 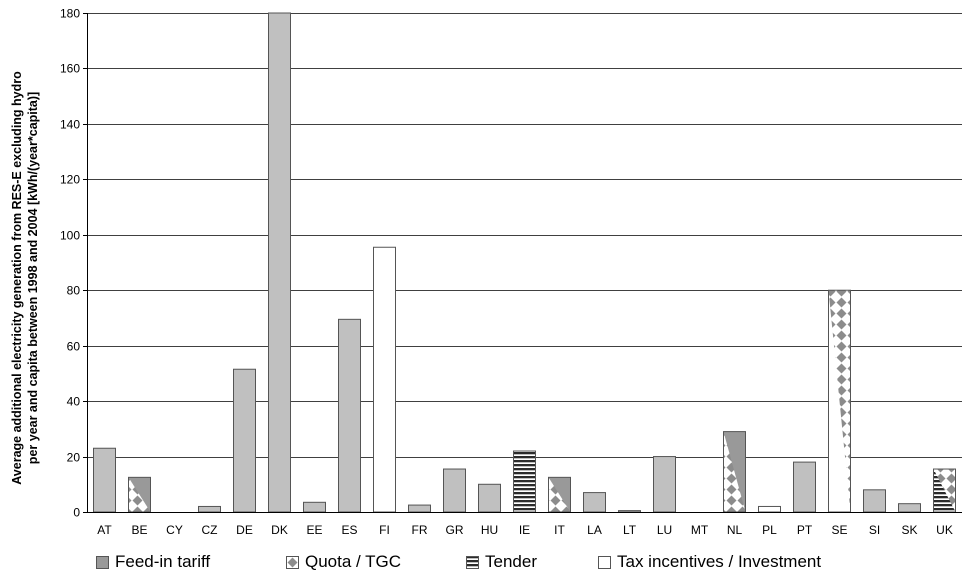 What do you see at coordinates (629, 511) in the screenshot?
I see `bar-lt` at bounding box center [629, 511].